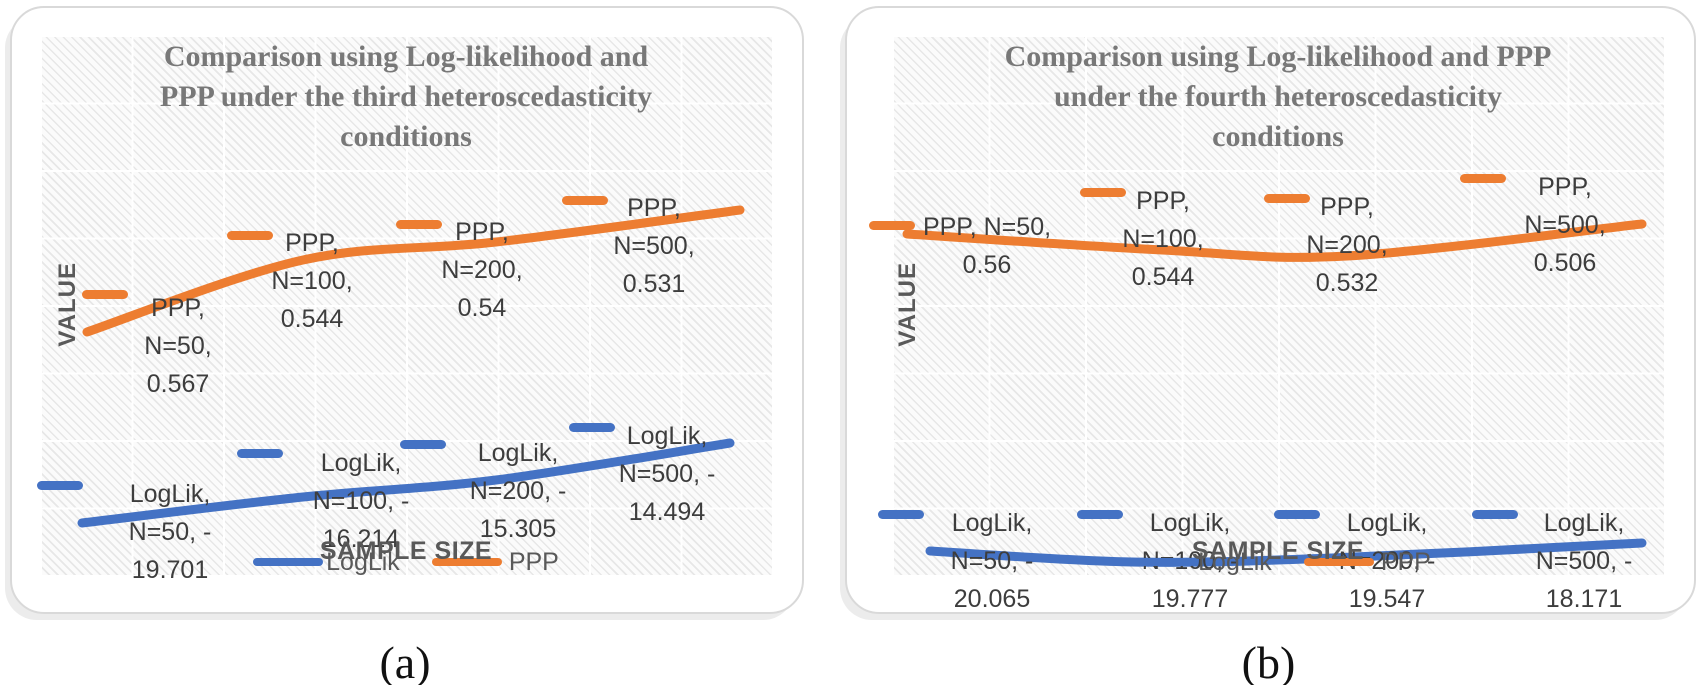 The width and height of the screenshot is (1701, 685). I want to click on data-label-line: N=50,, so click(178, 346).